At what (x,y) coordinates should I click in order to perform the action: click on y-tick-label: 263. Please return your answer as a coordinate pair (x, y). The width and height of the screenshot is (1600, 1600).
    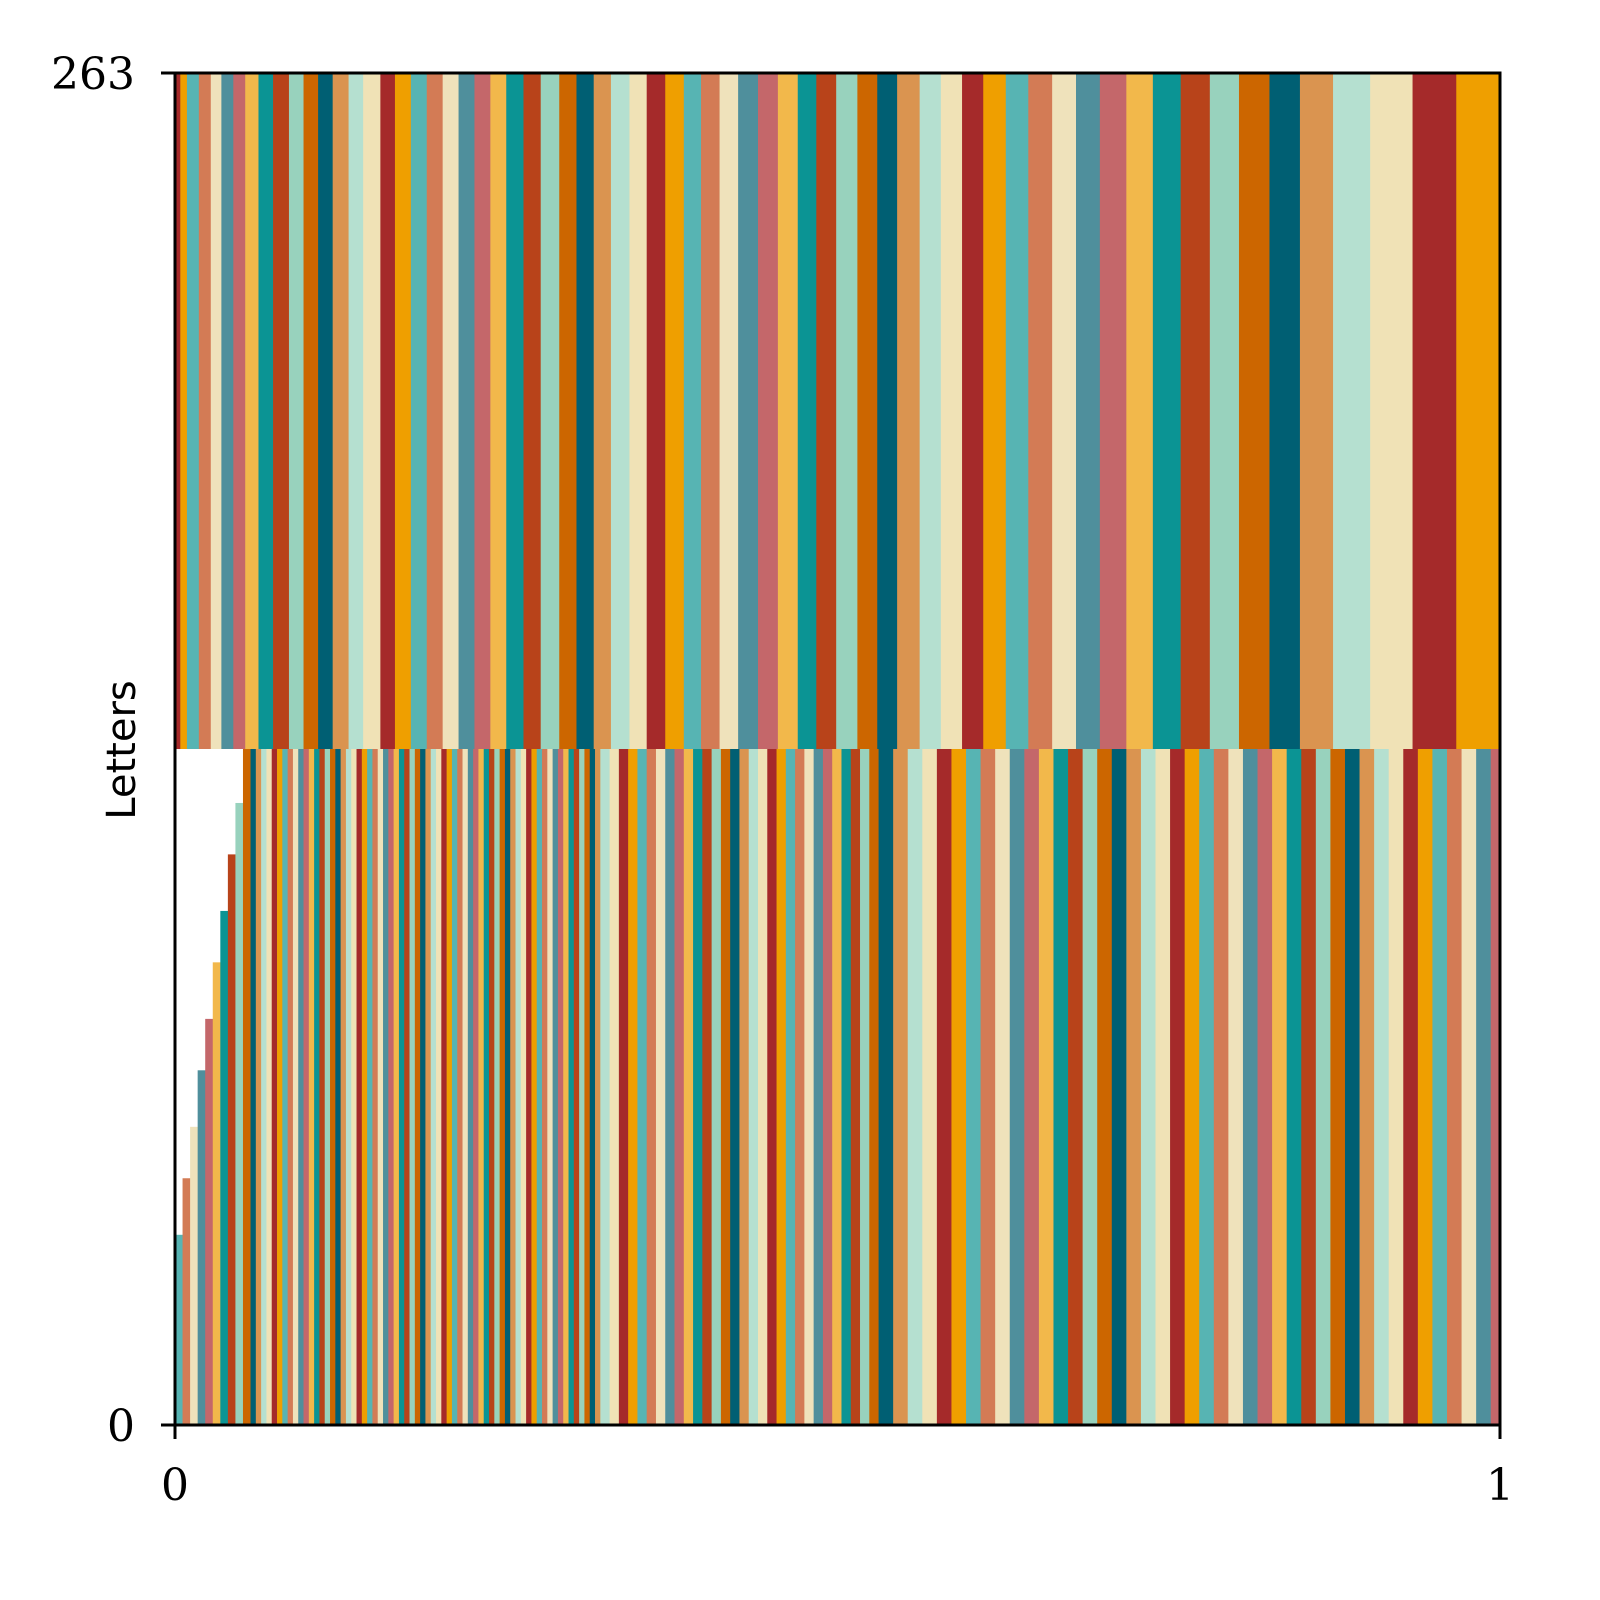
    Looking at the image, I should click on (93, 74).